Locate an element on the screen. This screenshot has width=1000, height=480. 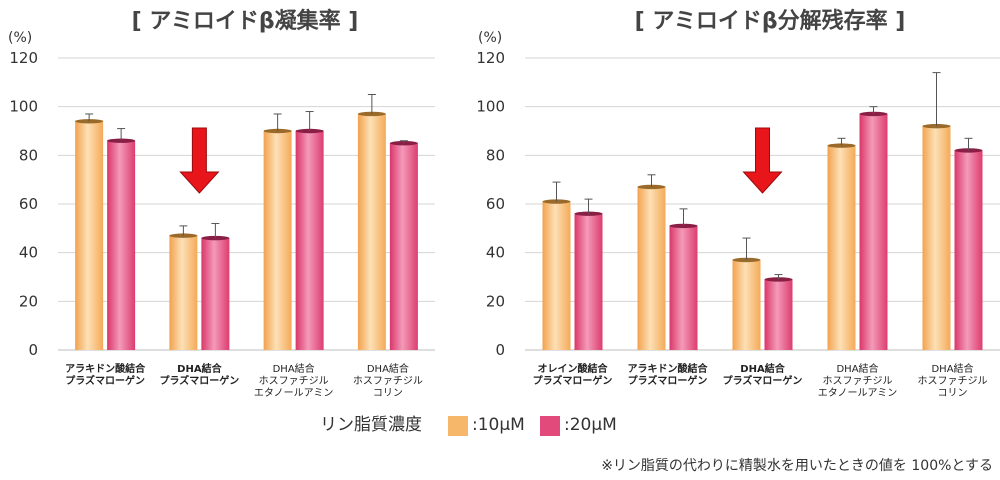
legend: リン脂質濃度 :10μM :20μM is located at coordinates (468, 425).